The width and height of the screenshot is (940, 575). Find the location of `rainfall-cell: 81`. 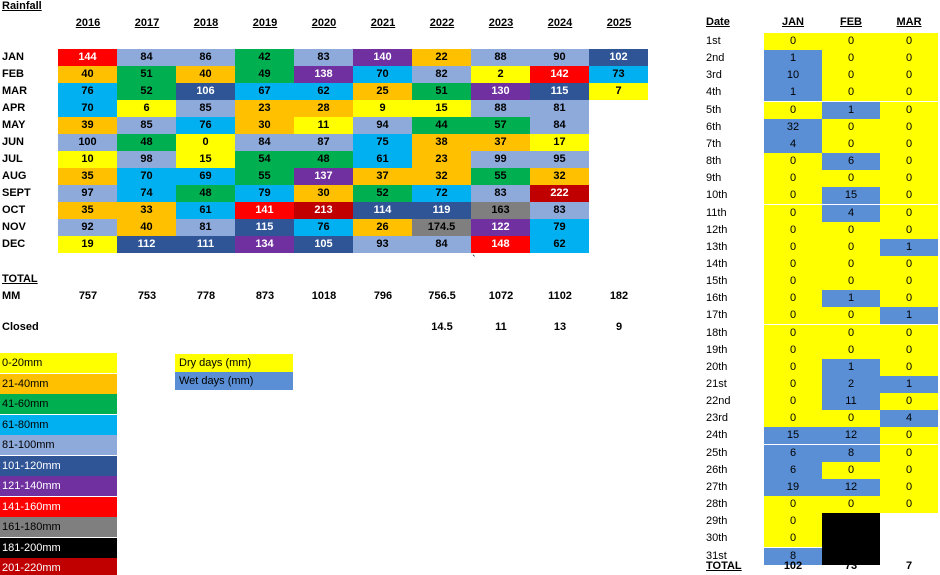

rainfall-cell: 81 is located at coordinates (559, 108).